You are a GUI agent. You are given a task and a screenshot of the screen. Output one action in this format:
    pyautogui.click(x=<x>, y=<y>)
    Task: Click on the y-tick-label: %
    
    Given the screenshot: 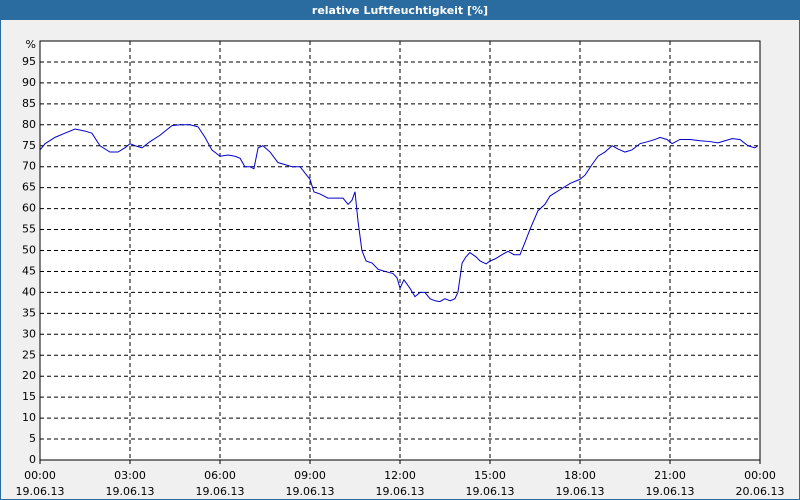 What is the action you would take?
    pyautogui.click(x=31, y=44)
    